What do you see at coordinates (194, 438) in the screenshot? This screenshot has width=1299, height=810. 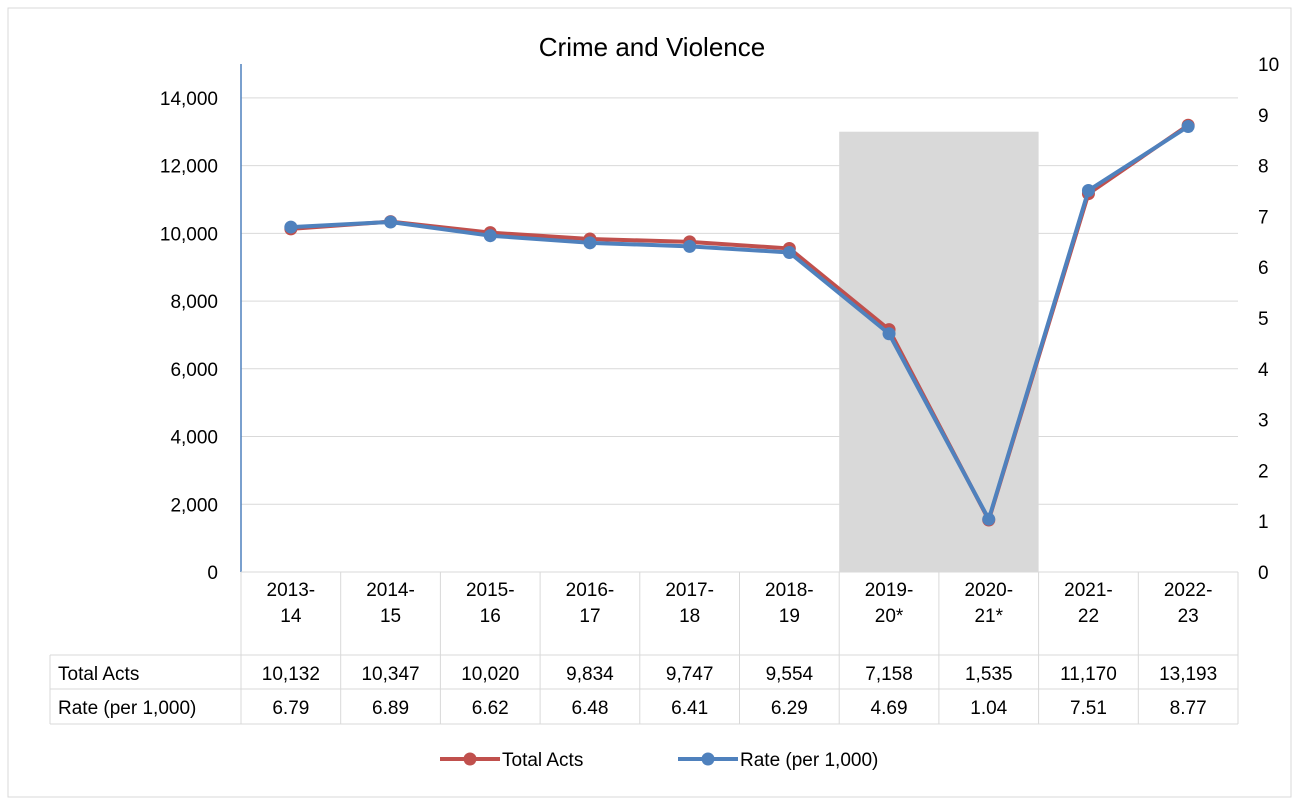 I see `left-axis-tick-label: 4,000` at bounding box center [194, 438].